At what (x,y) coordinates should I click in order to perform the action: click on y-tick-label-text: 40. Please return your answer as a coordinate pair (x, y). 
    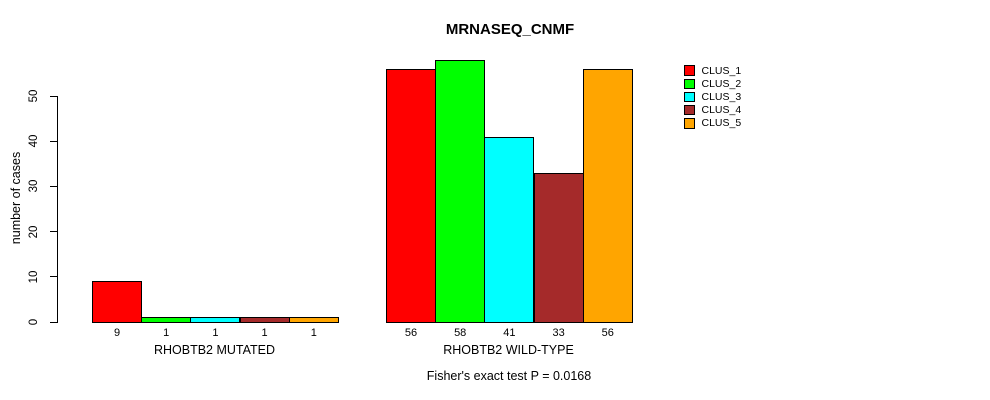
    Looking at the image, I should click on (34, 141).